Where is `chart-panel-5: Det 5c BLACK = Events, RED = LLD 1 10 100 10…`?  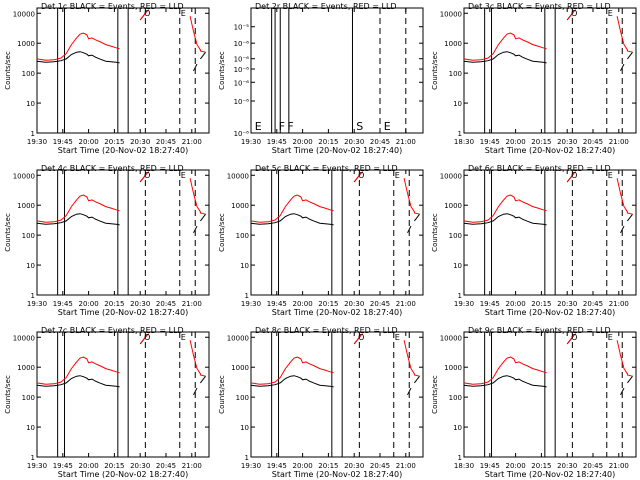 chart-panel-5: Det 5c BLACK = Events, RED = LLD 1 10 100 10… is located at coordinates (321, 240).